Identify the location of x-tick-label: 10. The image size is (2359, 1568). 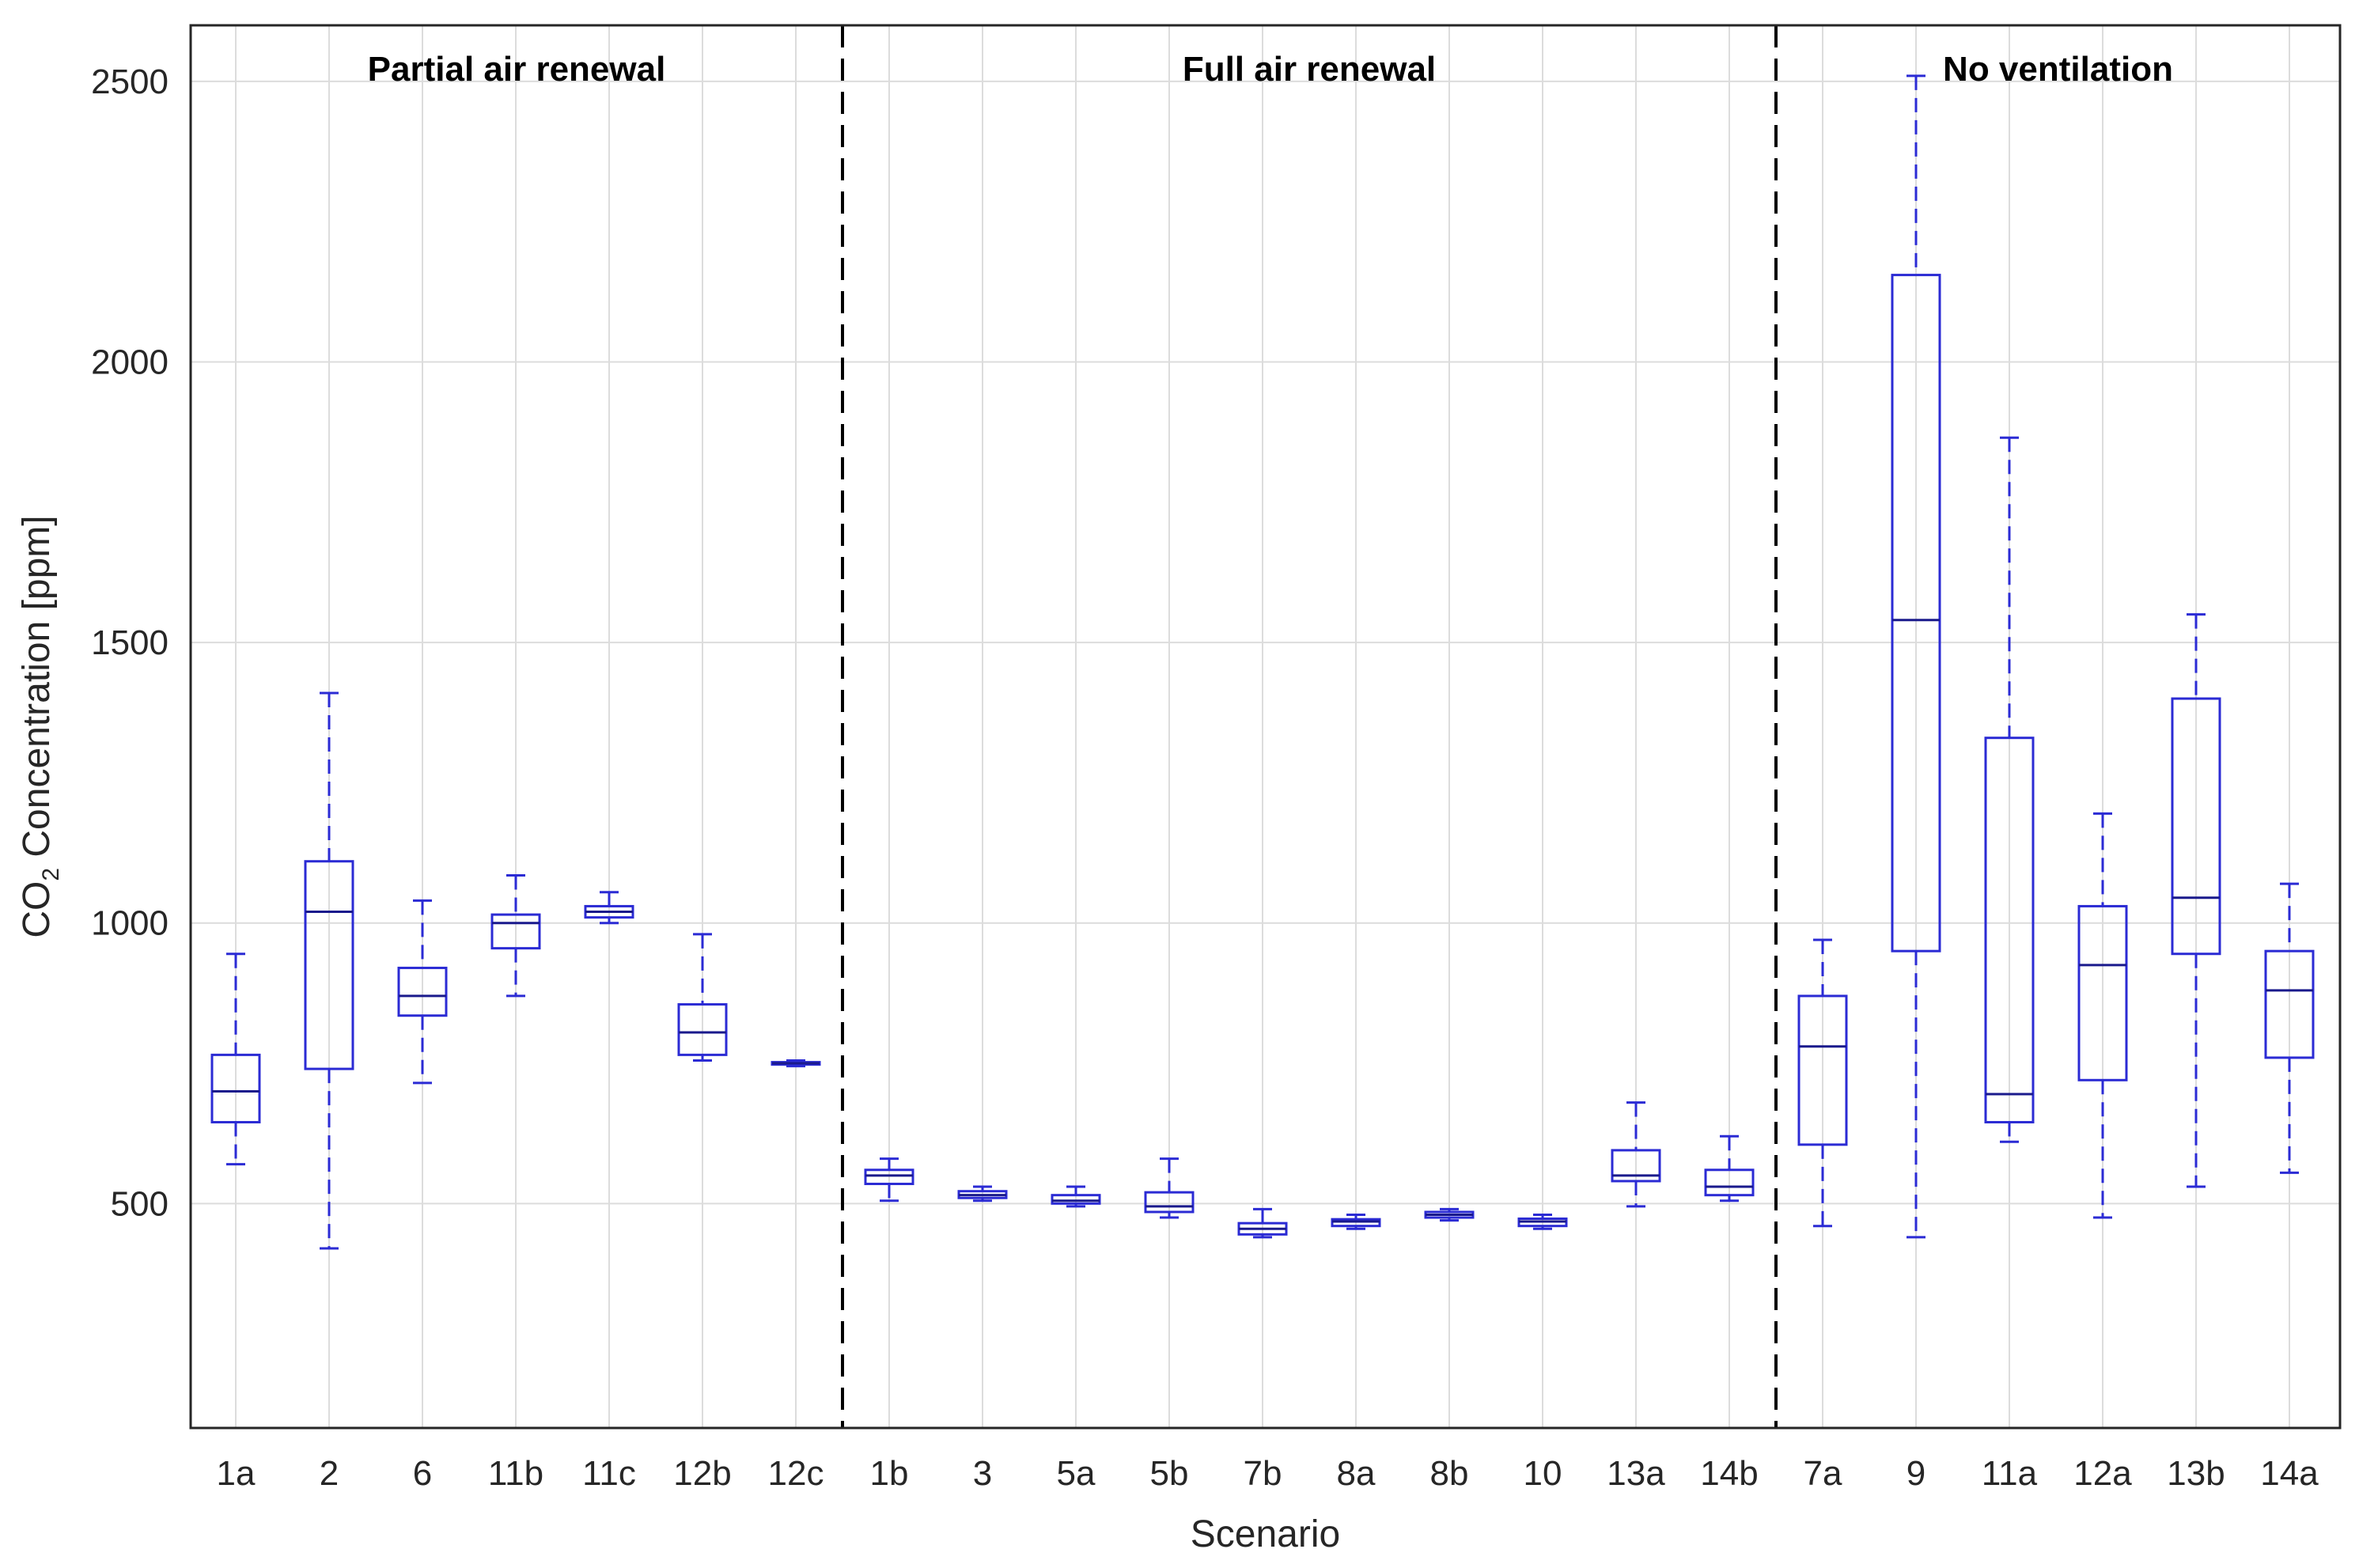
(1543, 1473).